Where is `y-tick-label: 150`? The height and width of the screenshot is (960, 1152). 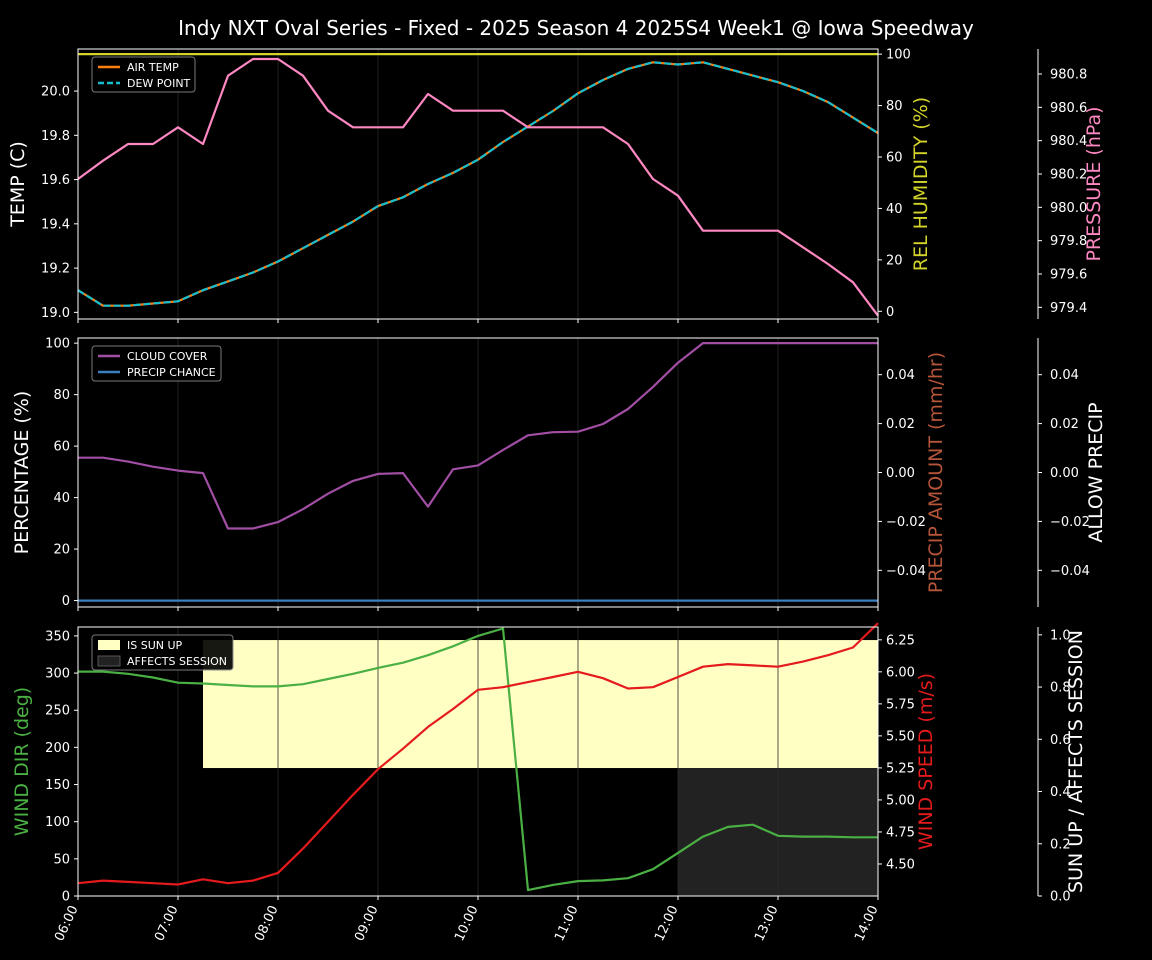 y-tick-label: 150 is located at coordinates (57, 785).